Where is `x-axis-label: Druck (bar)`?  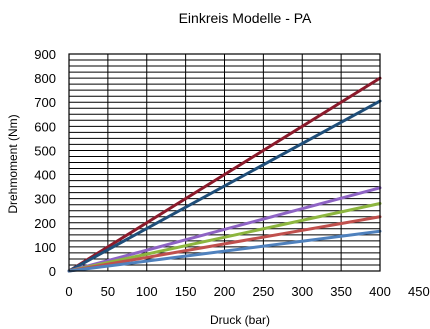
x-axis-label: Druck (bar) is located at coordinates (240, 320).